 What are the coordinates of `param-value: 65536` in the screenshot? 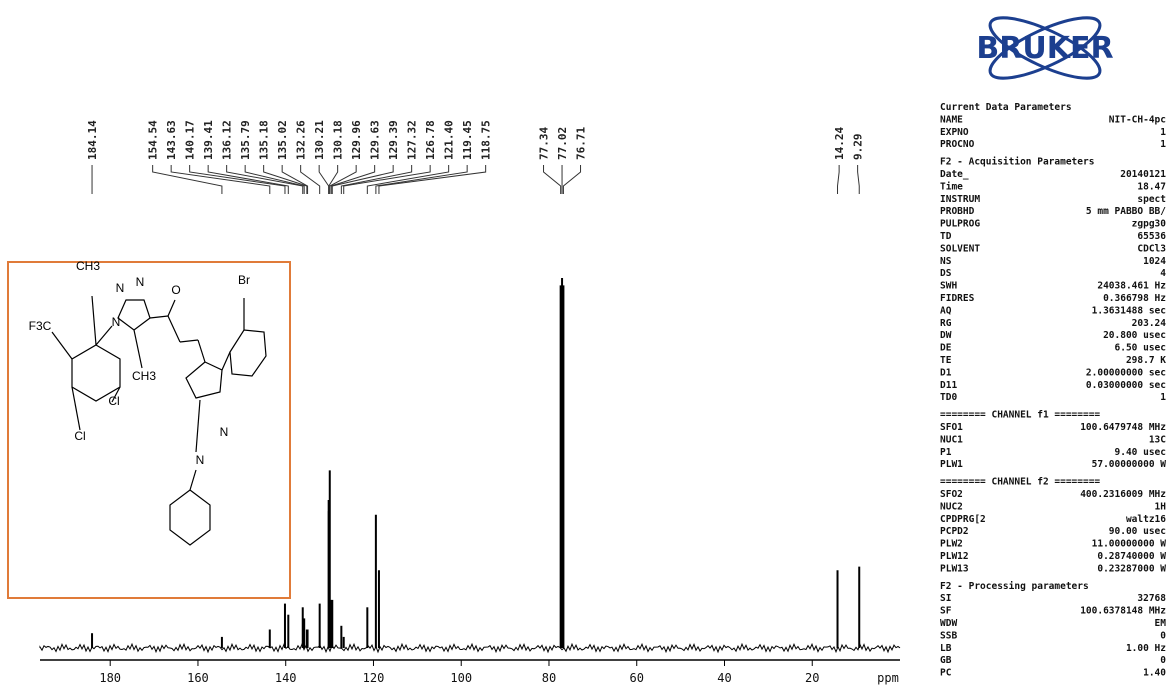 It's located at (1151, 236).